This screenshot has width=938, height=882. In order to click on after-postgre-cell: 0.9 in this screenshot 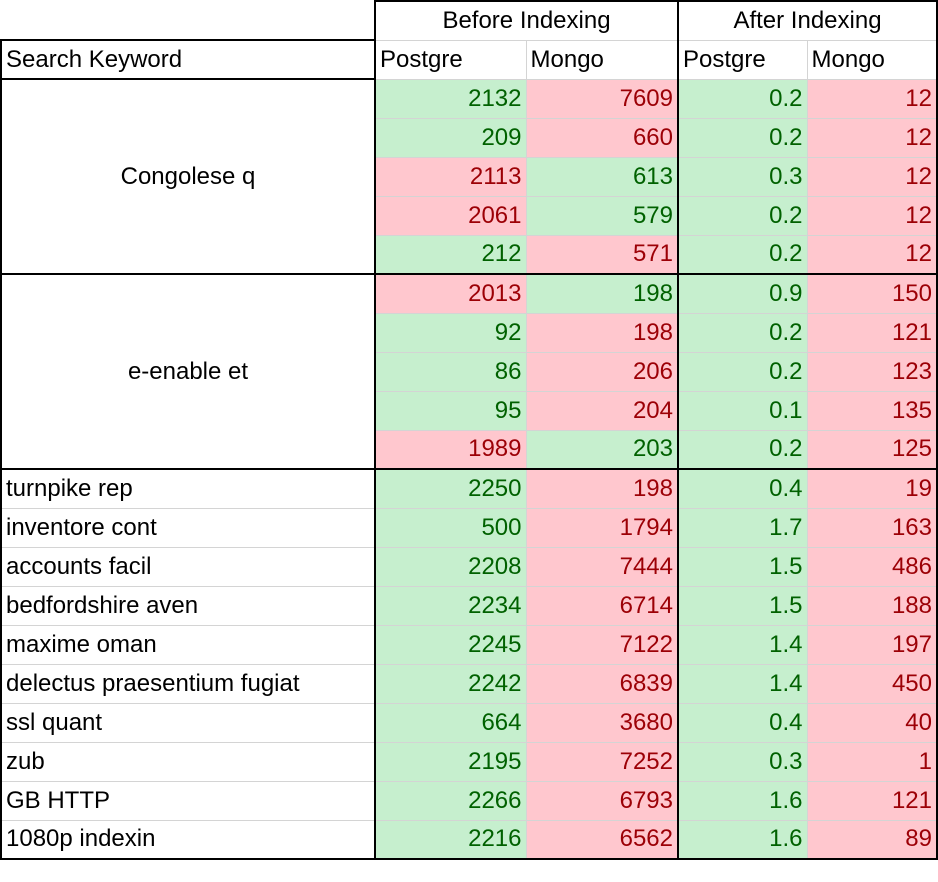, I will do `click(742, 293)`.